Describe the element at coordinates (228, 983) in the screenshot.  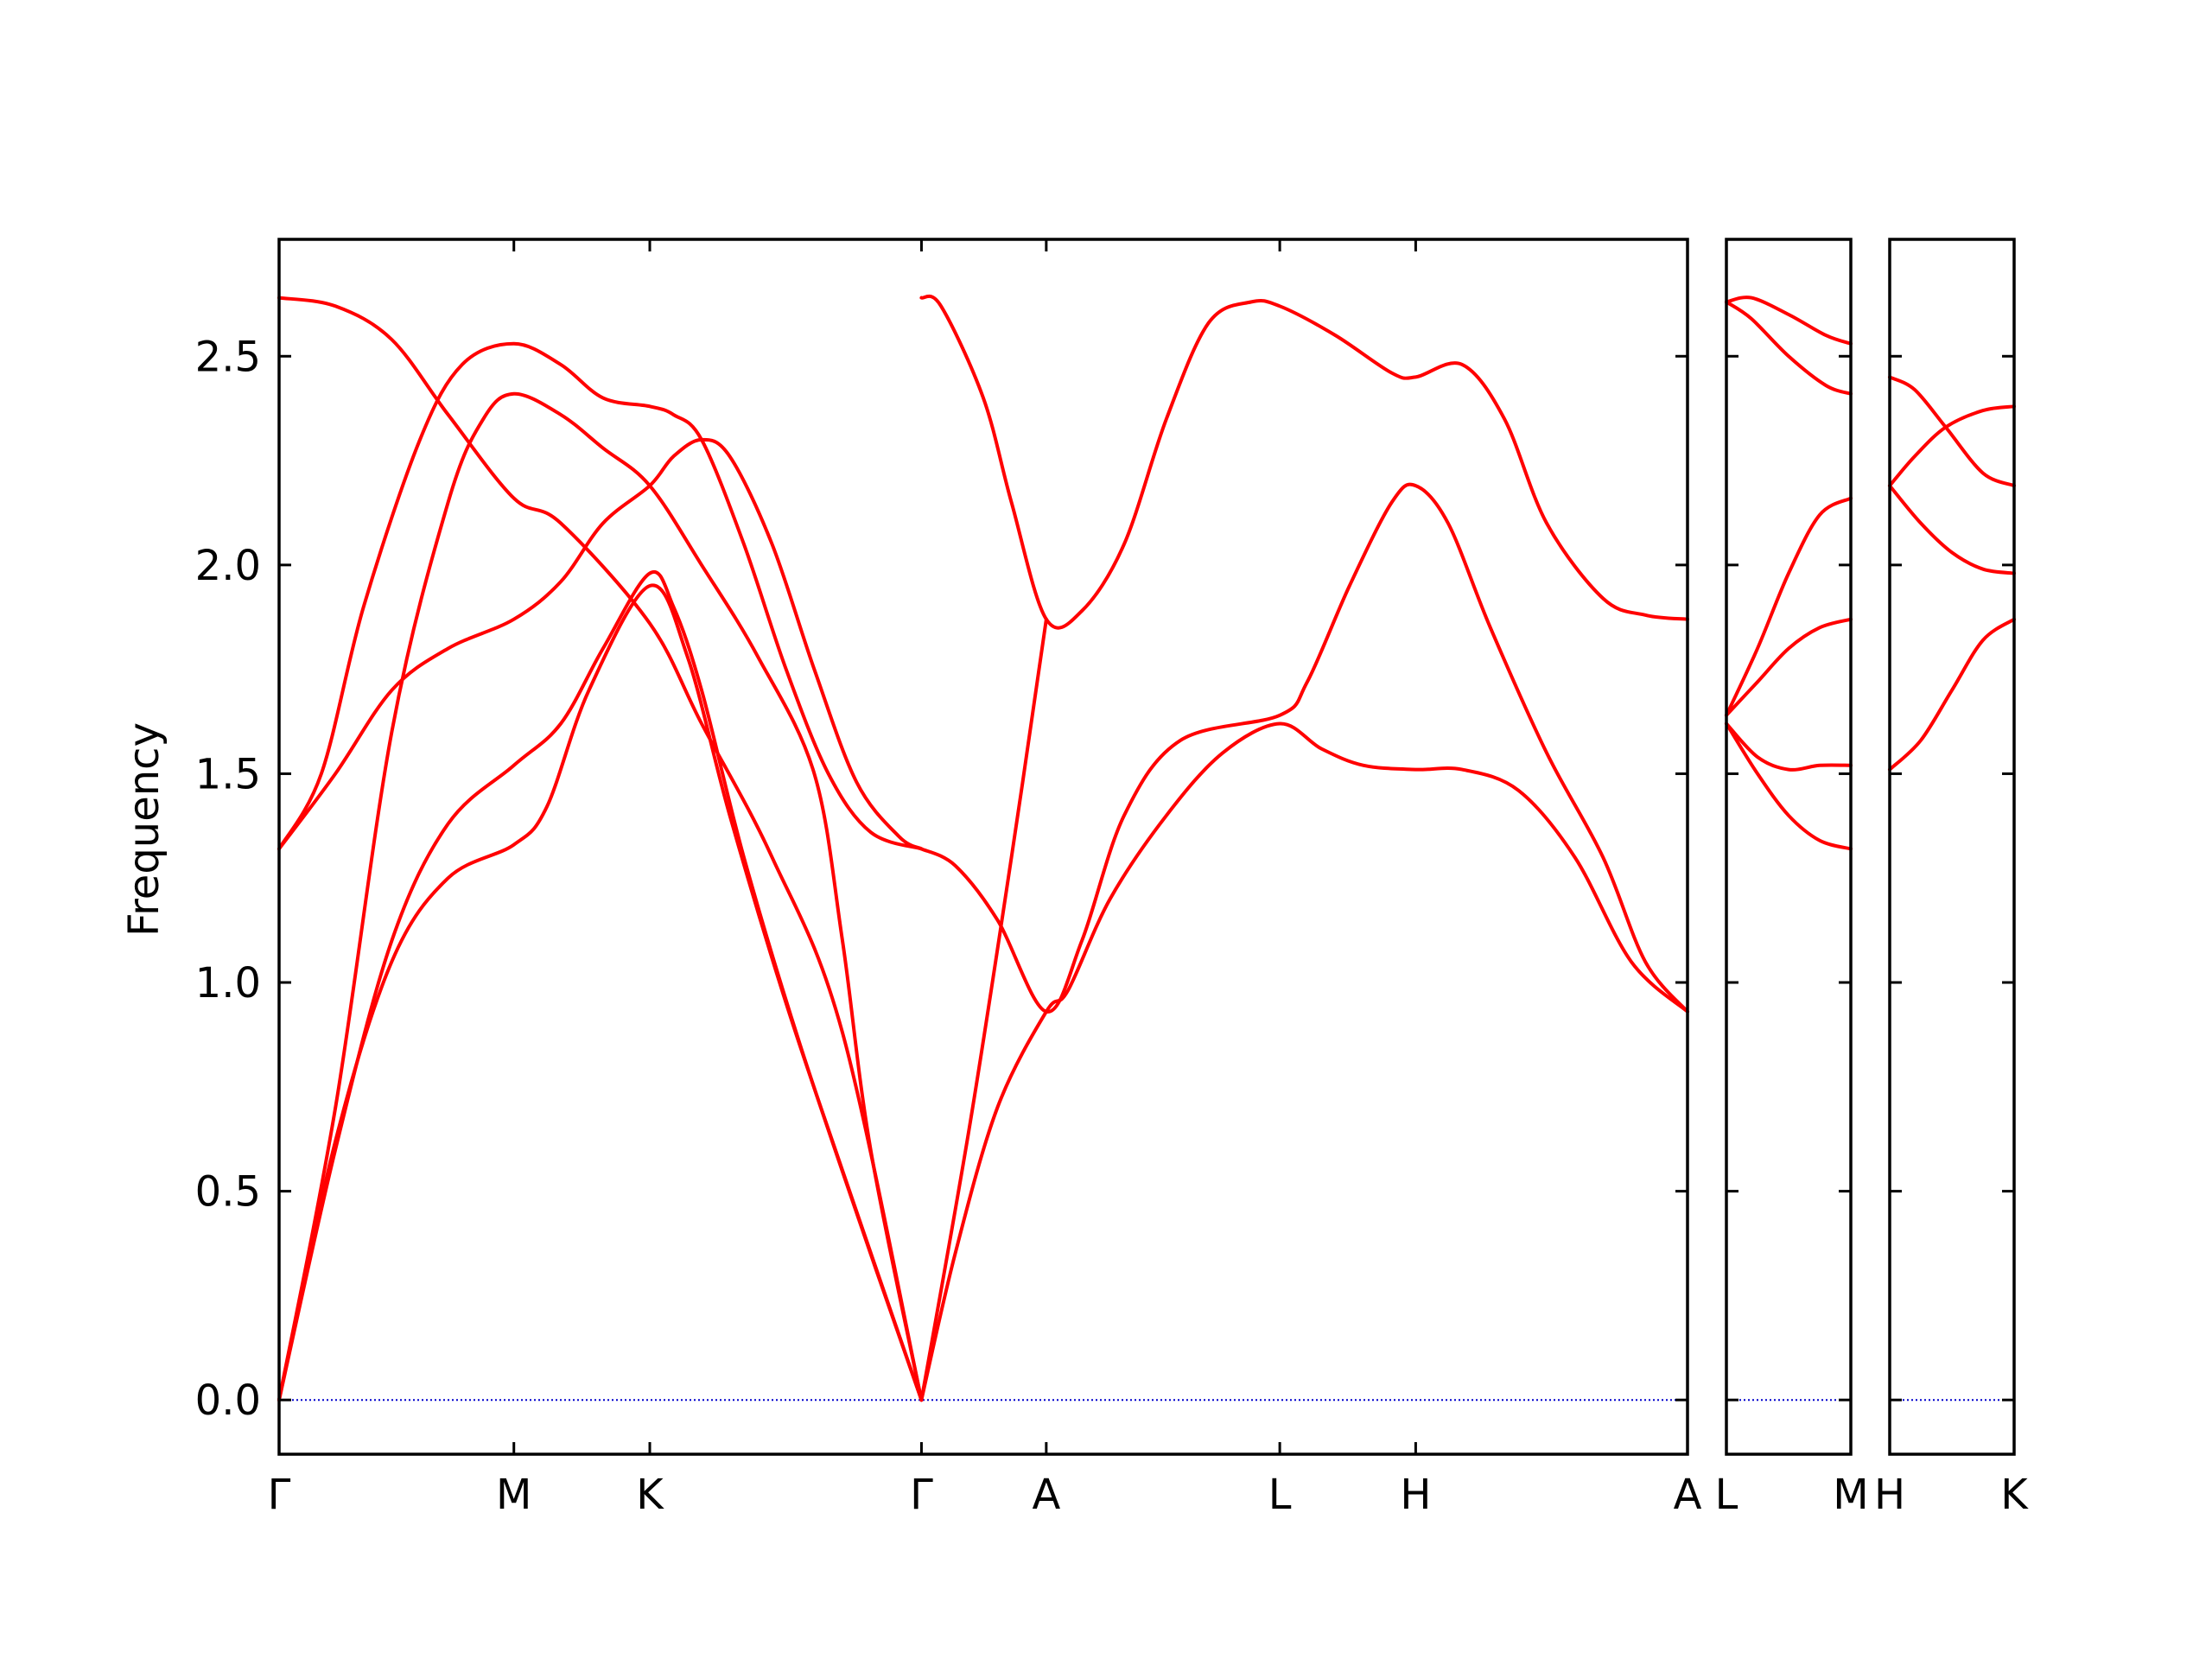
I see `y-tick-label: 1.0` at that location.